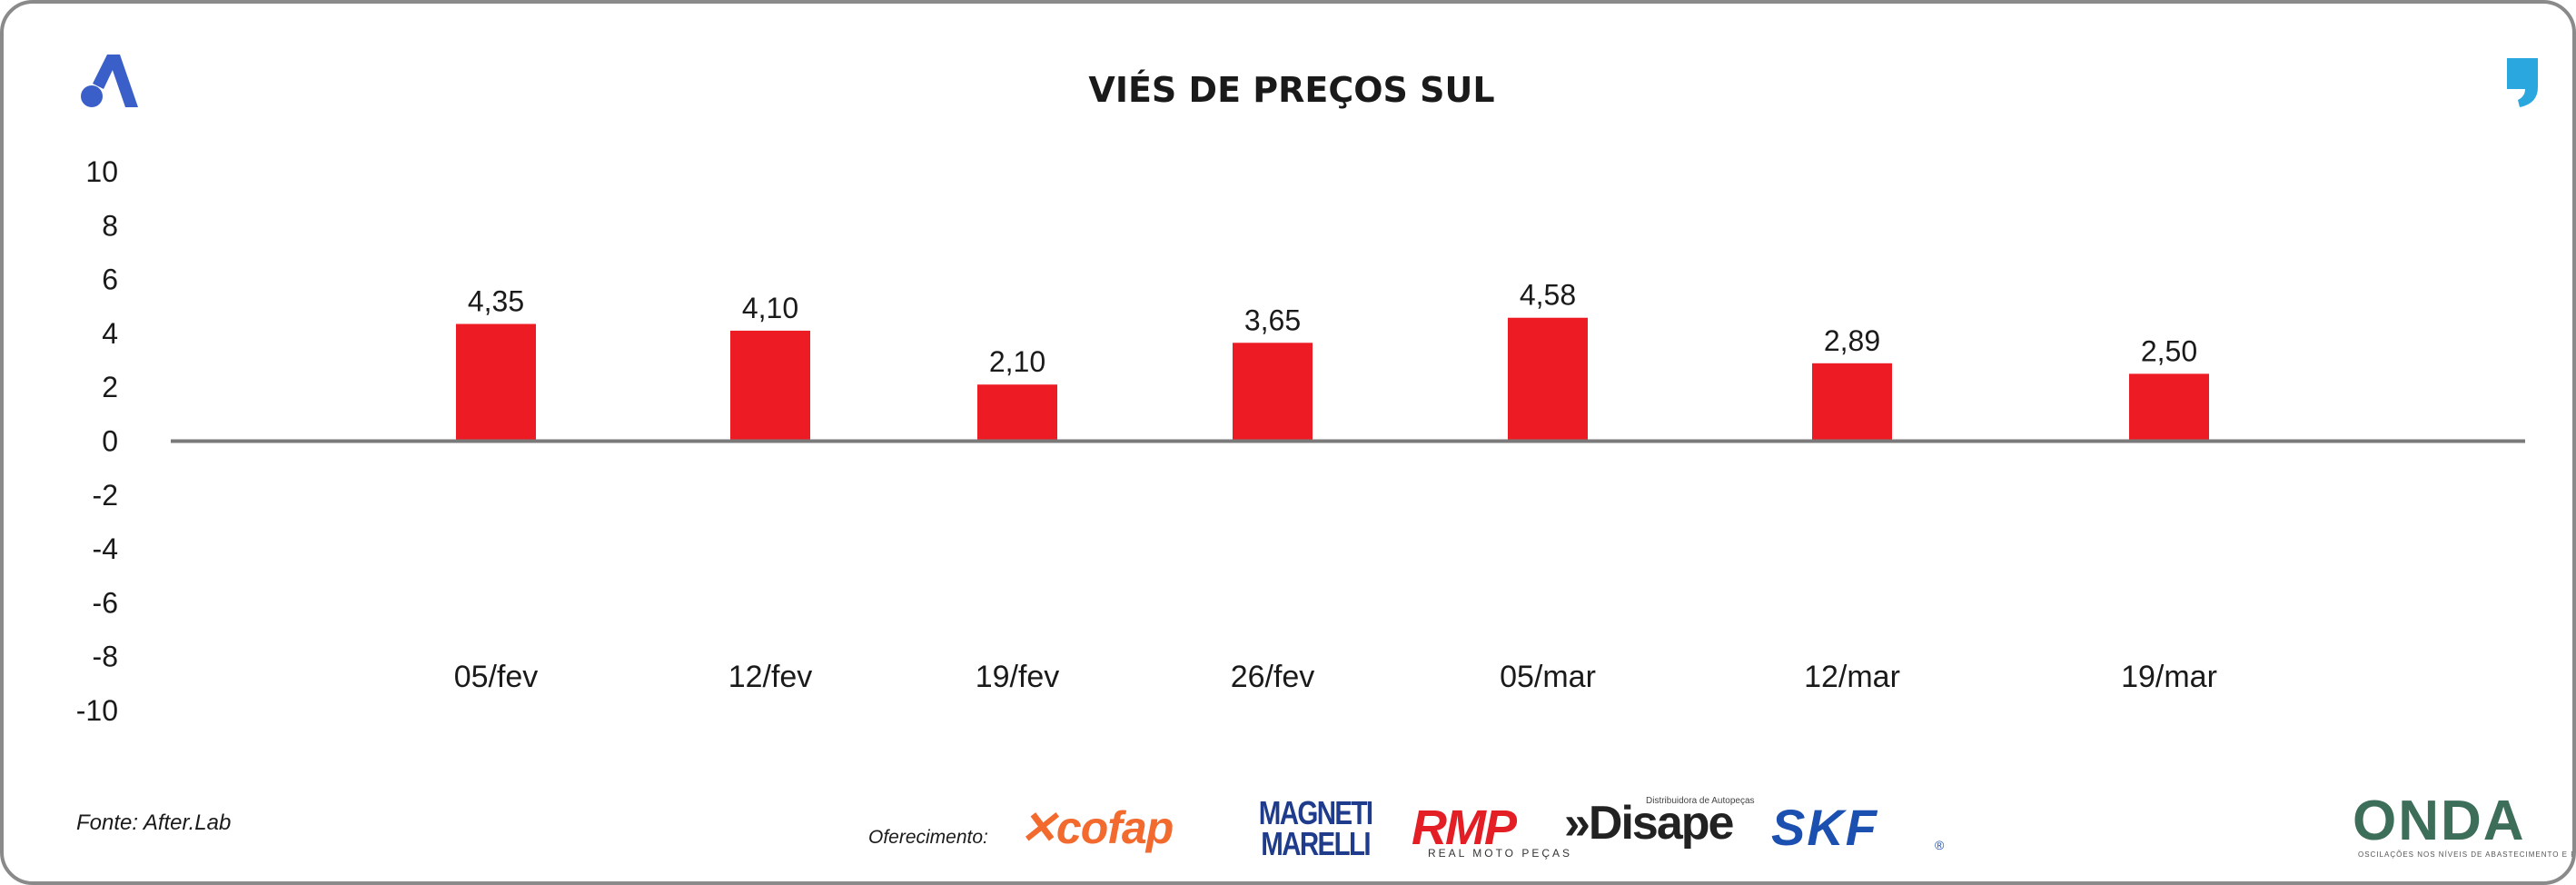 This screenshot has width=2576, height=885. What do you see at coordinates (1852, 340) in the screenshot?
I see `bar-value-label: 2,89` at bounding box center [1852, 340].